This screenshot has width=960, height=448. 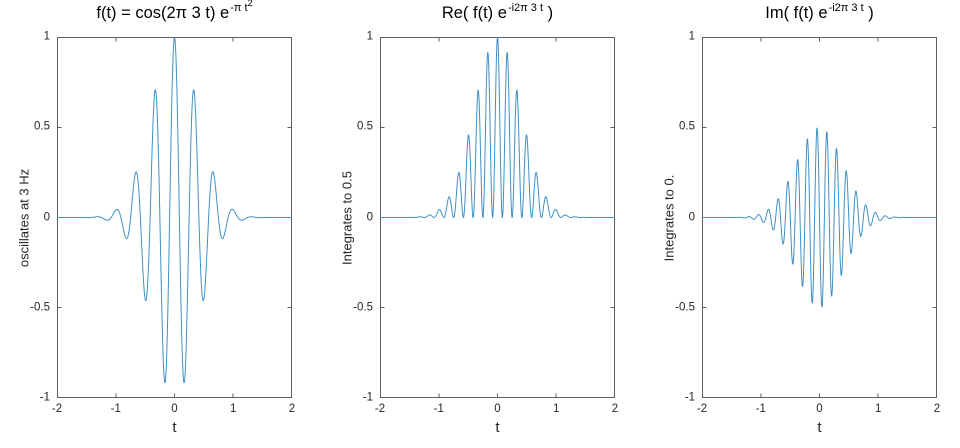 I want to click on title-text: Re( f(t) e, so click(x=474, y=13).